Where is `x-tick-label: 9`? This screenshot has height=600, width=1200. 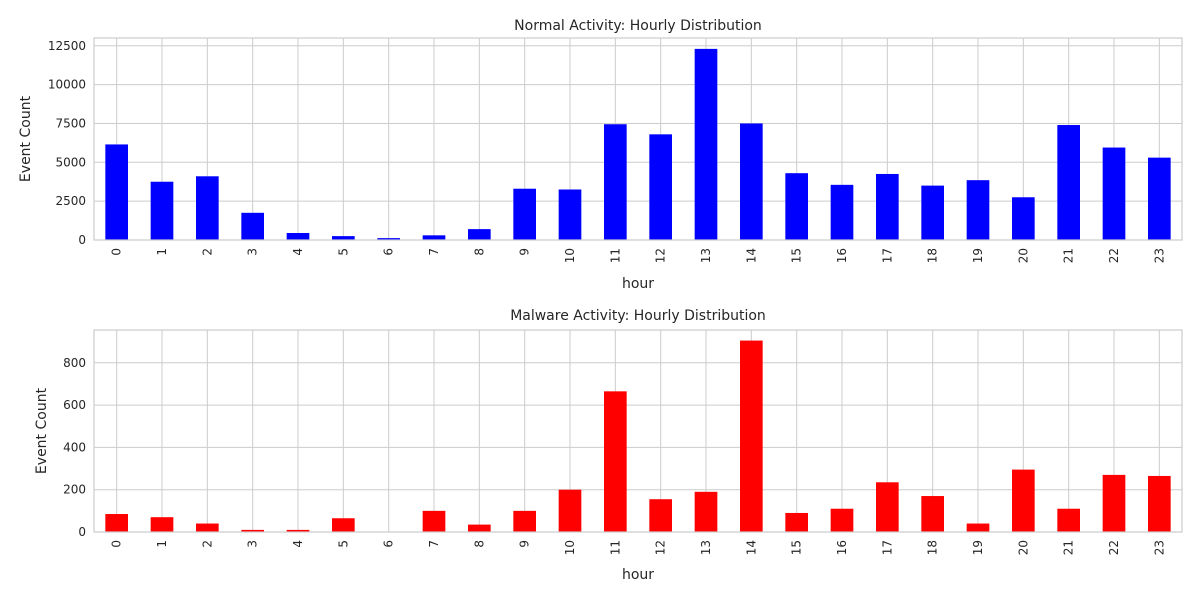 x-tick-label: 9 is located at coordinates (525, 252).